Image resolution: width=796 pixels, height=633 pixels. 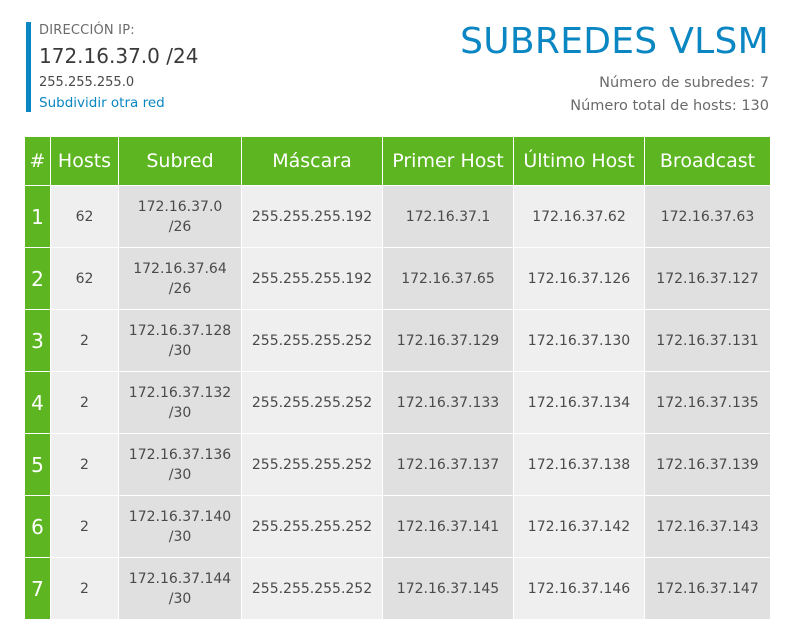 What do you see at coordinates (180, 279) in the screenshot?
I see `subnet-cell: 172.16.37.64/26` at bounding box center [180, 279].